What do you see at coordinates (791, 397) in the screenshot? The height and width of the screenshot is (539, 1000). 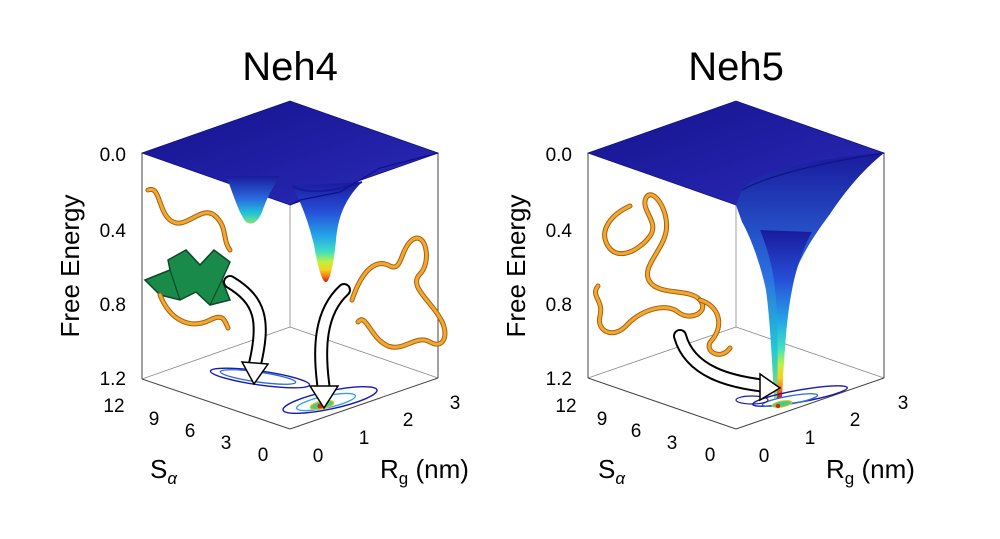 I see `contour-projection` at bounding box center [791, 397].